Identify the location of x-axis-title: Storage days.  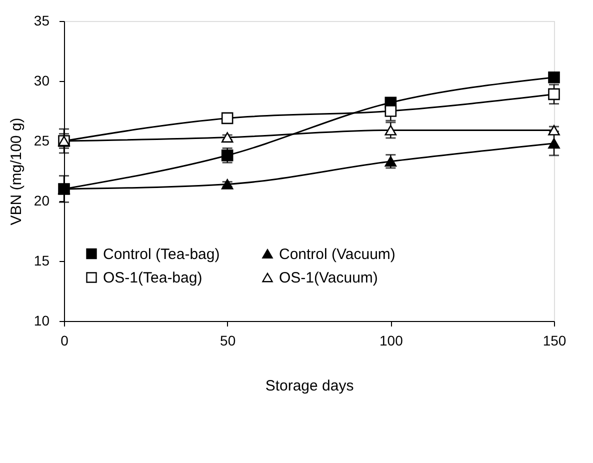
(309, 386).